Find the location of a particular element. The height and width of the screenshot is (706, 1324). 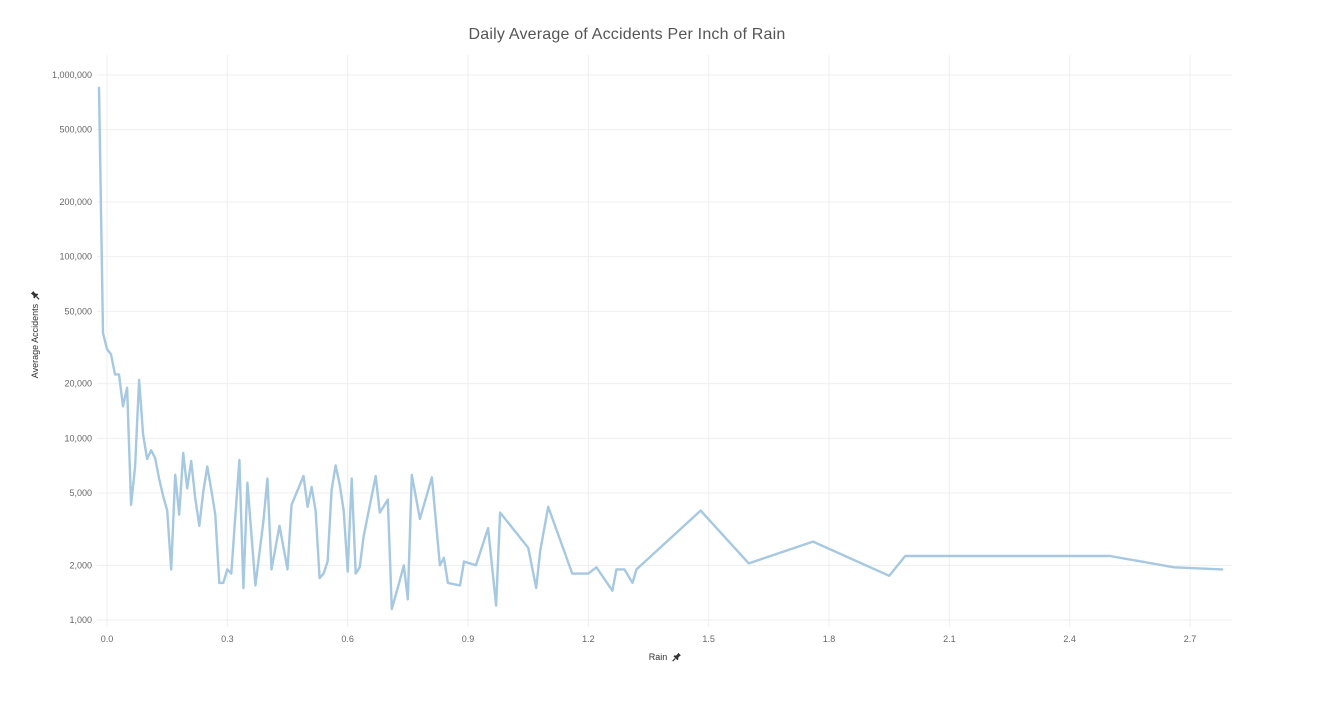

x-tick-label: 2.7 is located at coordinates (1190, 639).